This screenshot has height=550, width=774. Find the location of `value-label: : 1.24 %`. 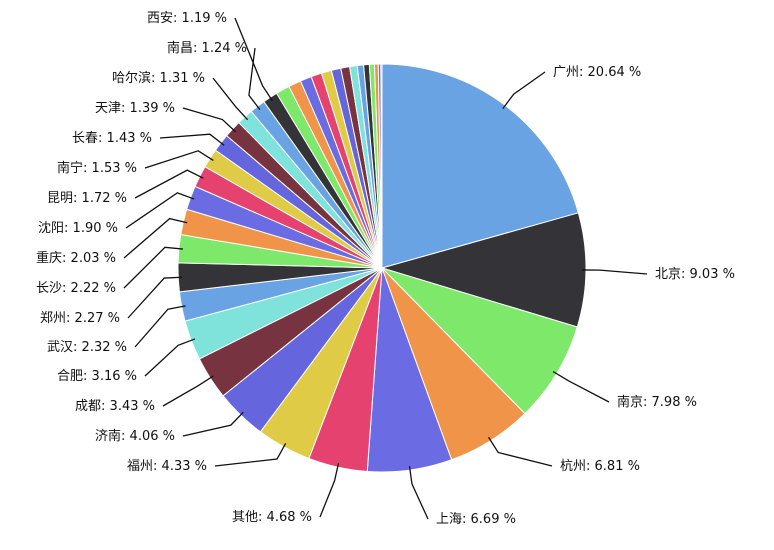

value-label: : 1.24 % is located at coordinates (220, 48).